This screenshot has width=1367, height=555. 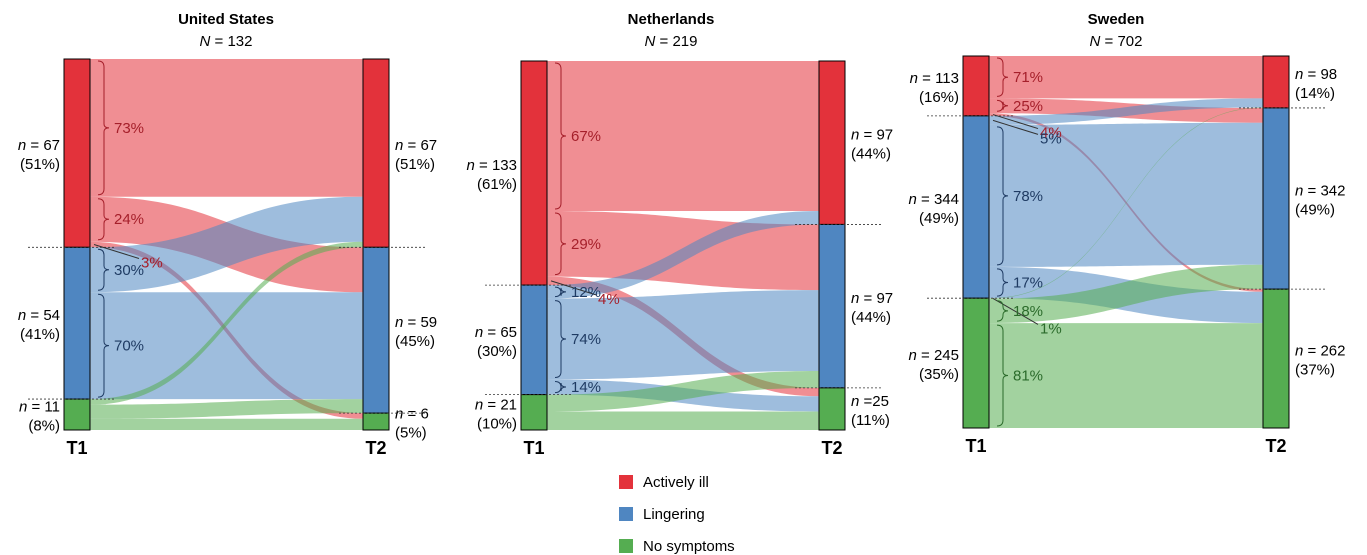 I want to click on node-pct-t1-no-symptoms: (35%), so click(x=939, y=374).